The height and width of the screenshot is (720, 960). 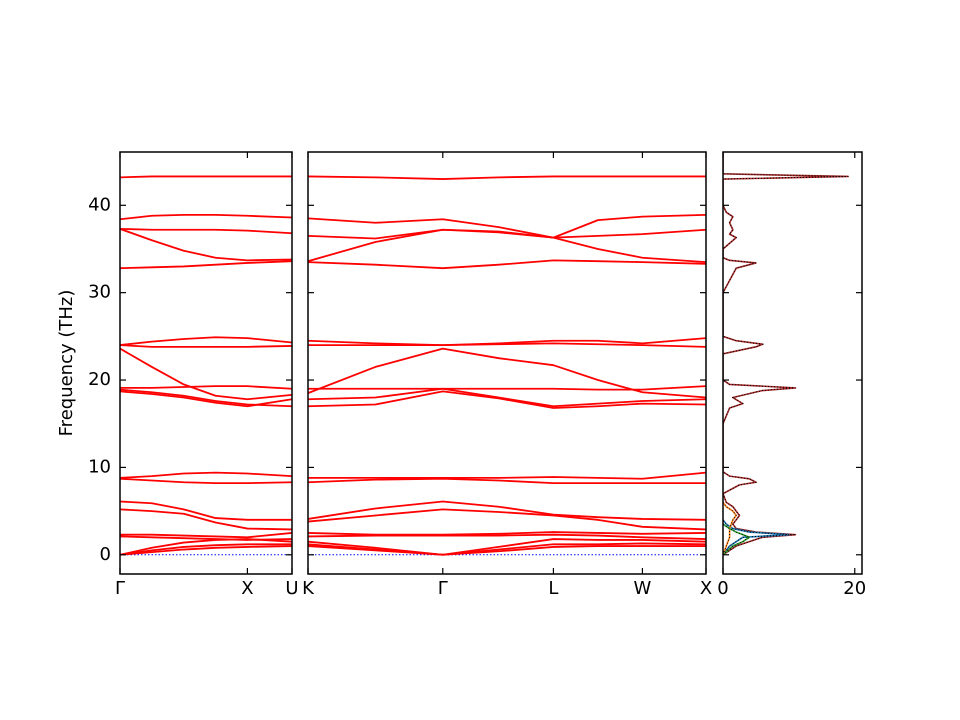 I want to click on x-tick-label: 0, so click(x=722, y=588).